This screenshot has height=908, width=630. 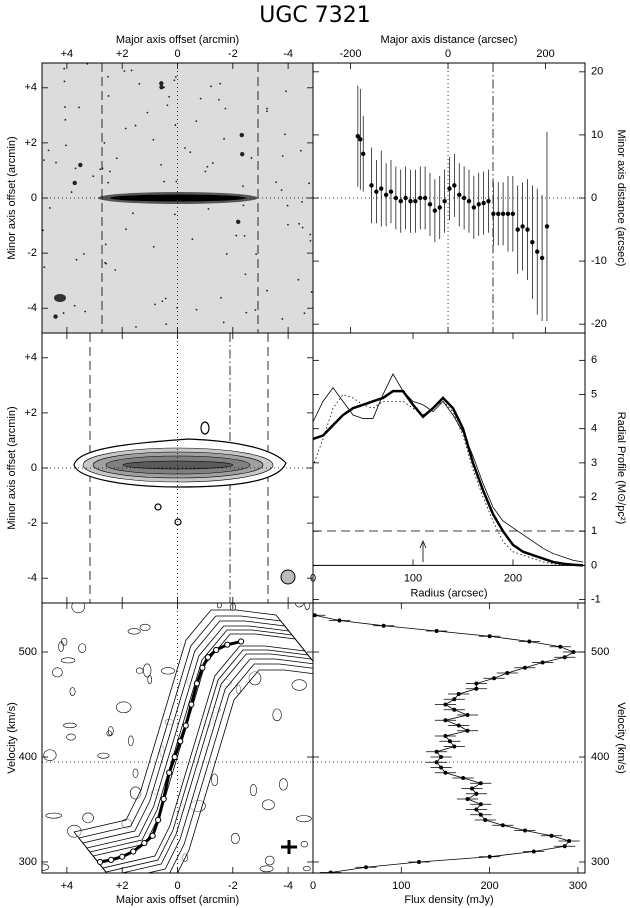 What do you see at coordinates (596, 599) in the screenshot?
I see `y-tick-label: -1` at bounding box center [596, 599].